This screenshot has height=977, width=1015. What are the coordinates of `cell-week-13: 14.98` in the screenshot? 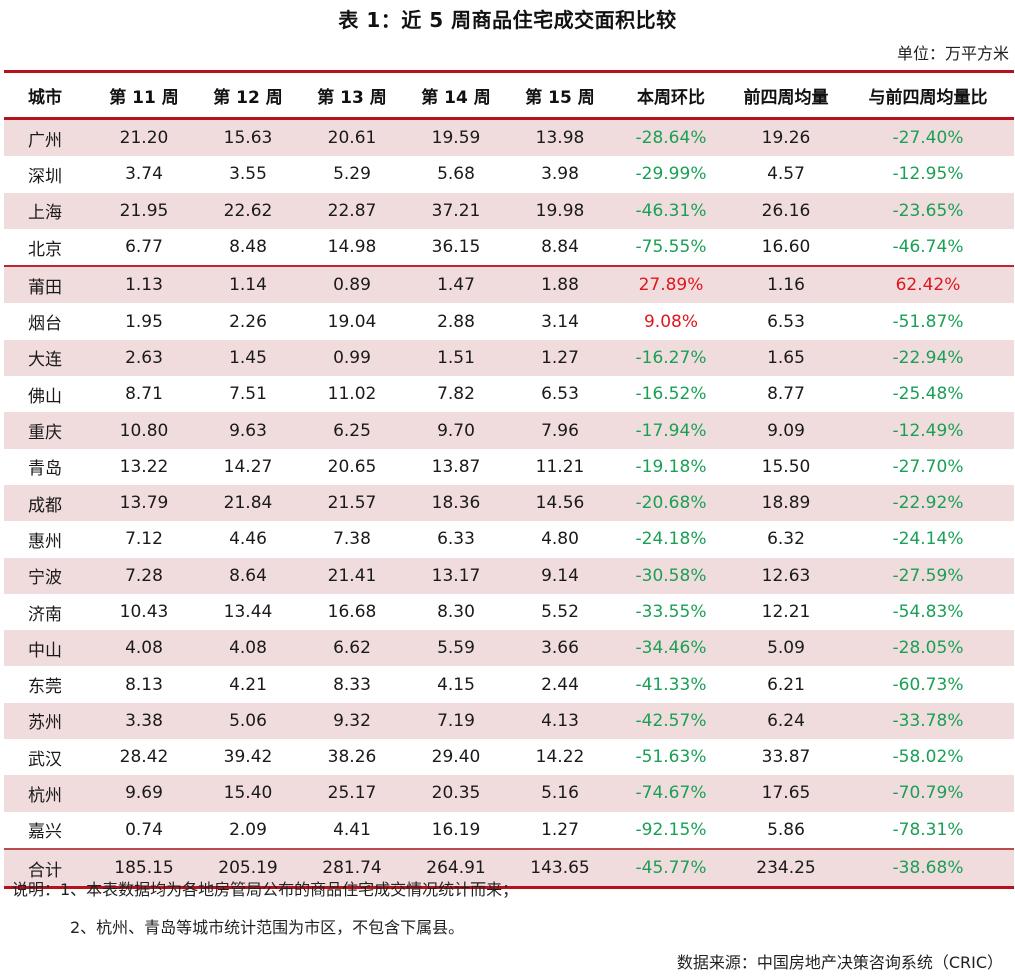 It's located at (352, 247).